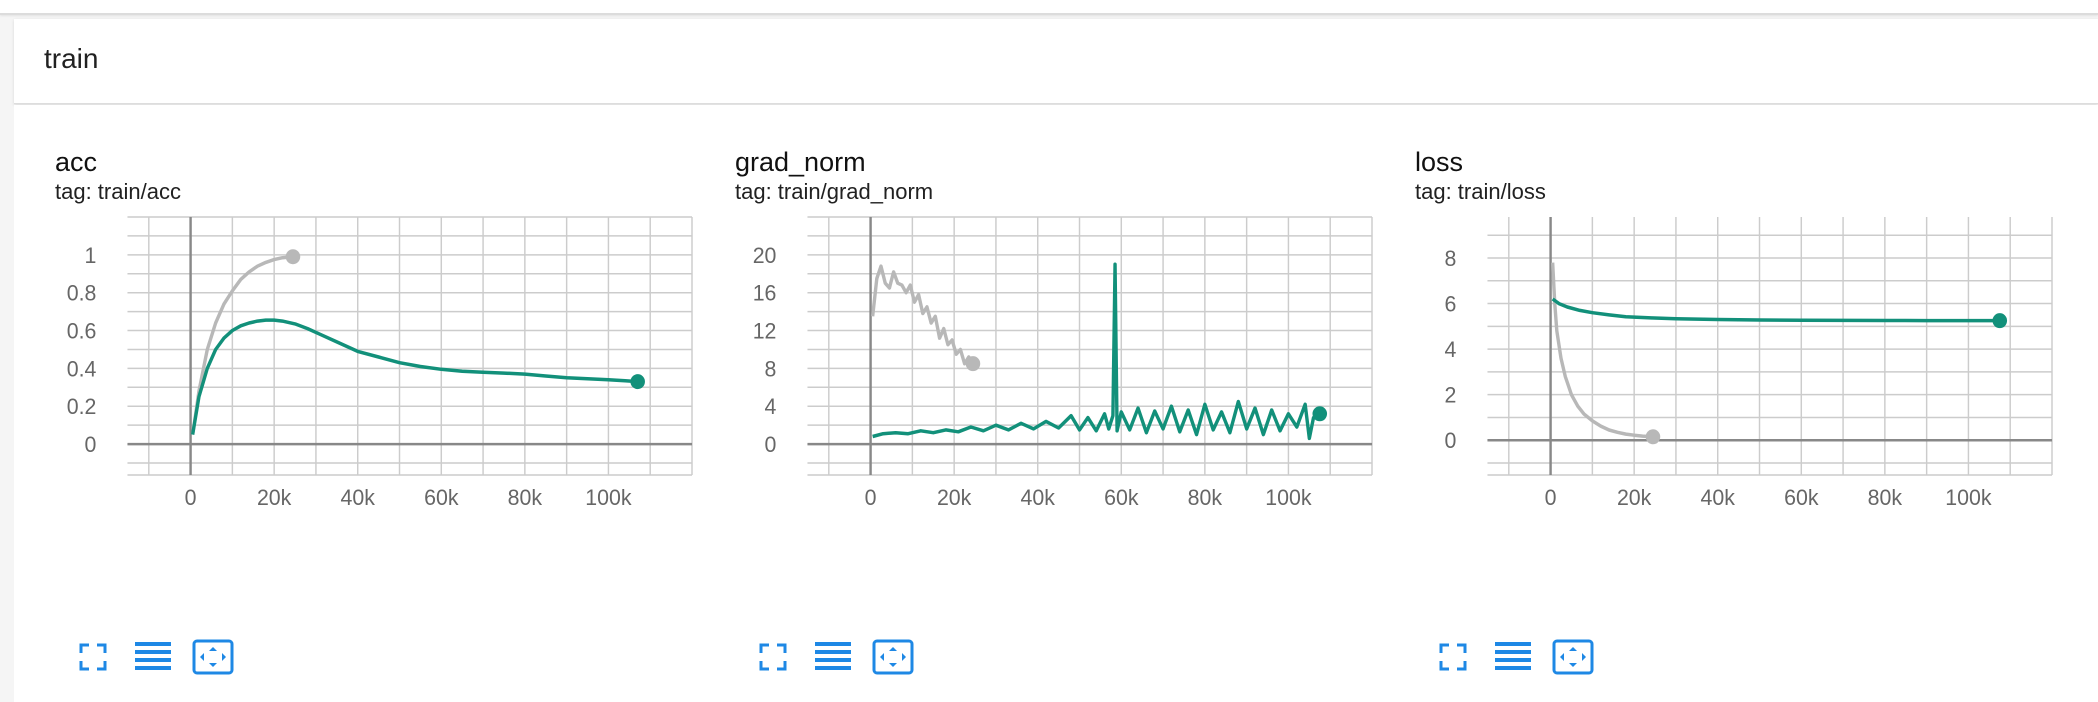 The height and width of the screenshot is (702, 2098). I want to click on y-tick-label: 12, so click(765, 330).